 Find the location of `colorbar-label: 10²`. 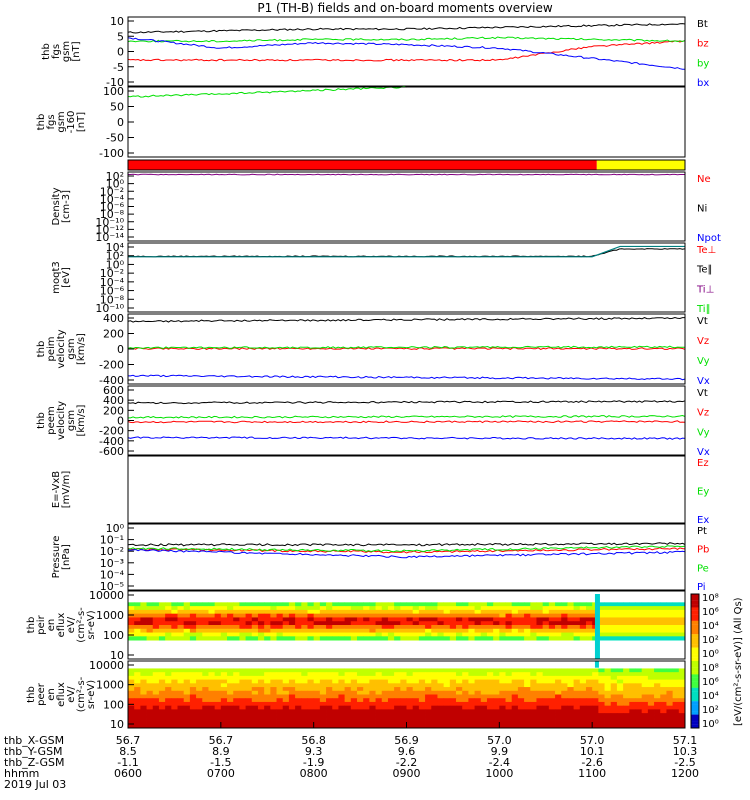

colorbar-label: 10² is located at coordinates (710, 710).